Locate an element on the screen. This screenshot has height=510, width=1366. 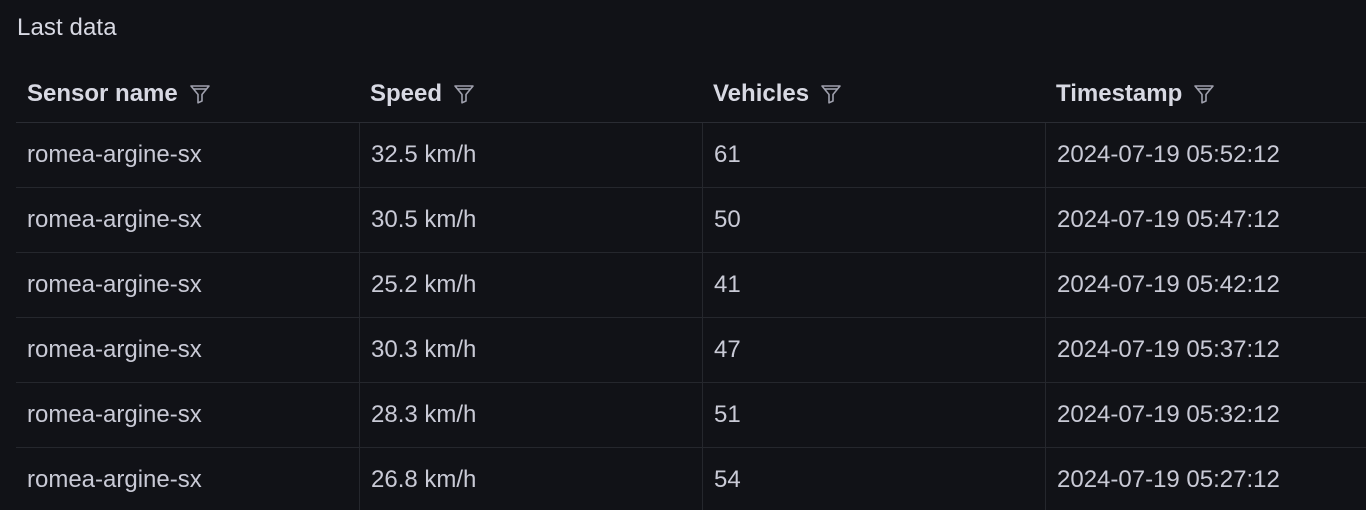
cell-vehicles: 41 is located at coordinates (873, 285).